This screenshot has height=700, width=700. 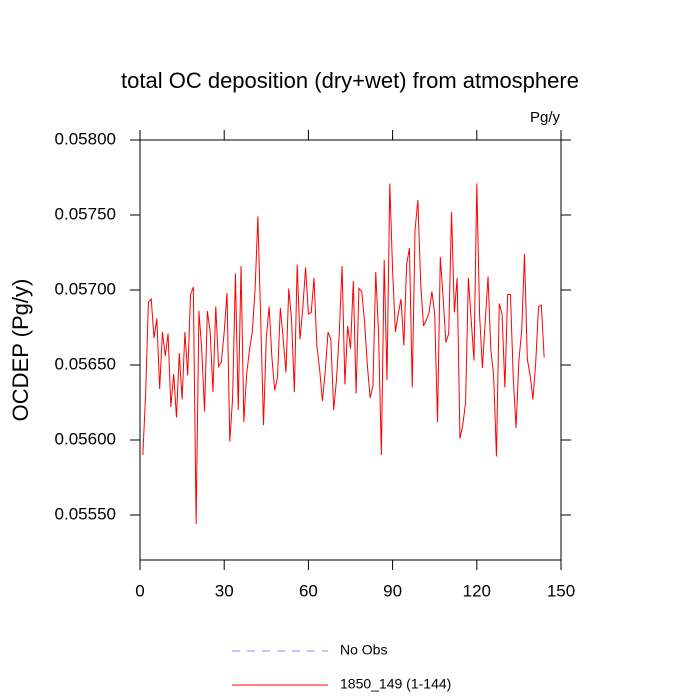 I want to click on y-tick-label: 0.05700, so click(x=85, y=288).